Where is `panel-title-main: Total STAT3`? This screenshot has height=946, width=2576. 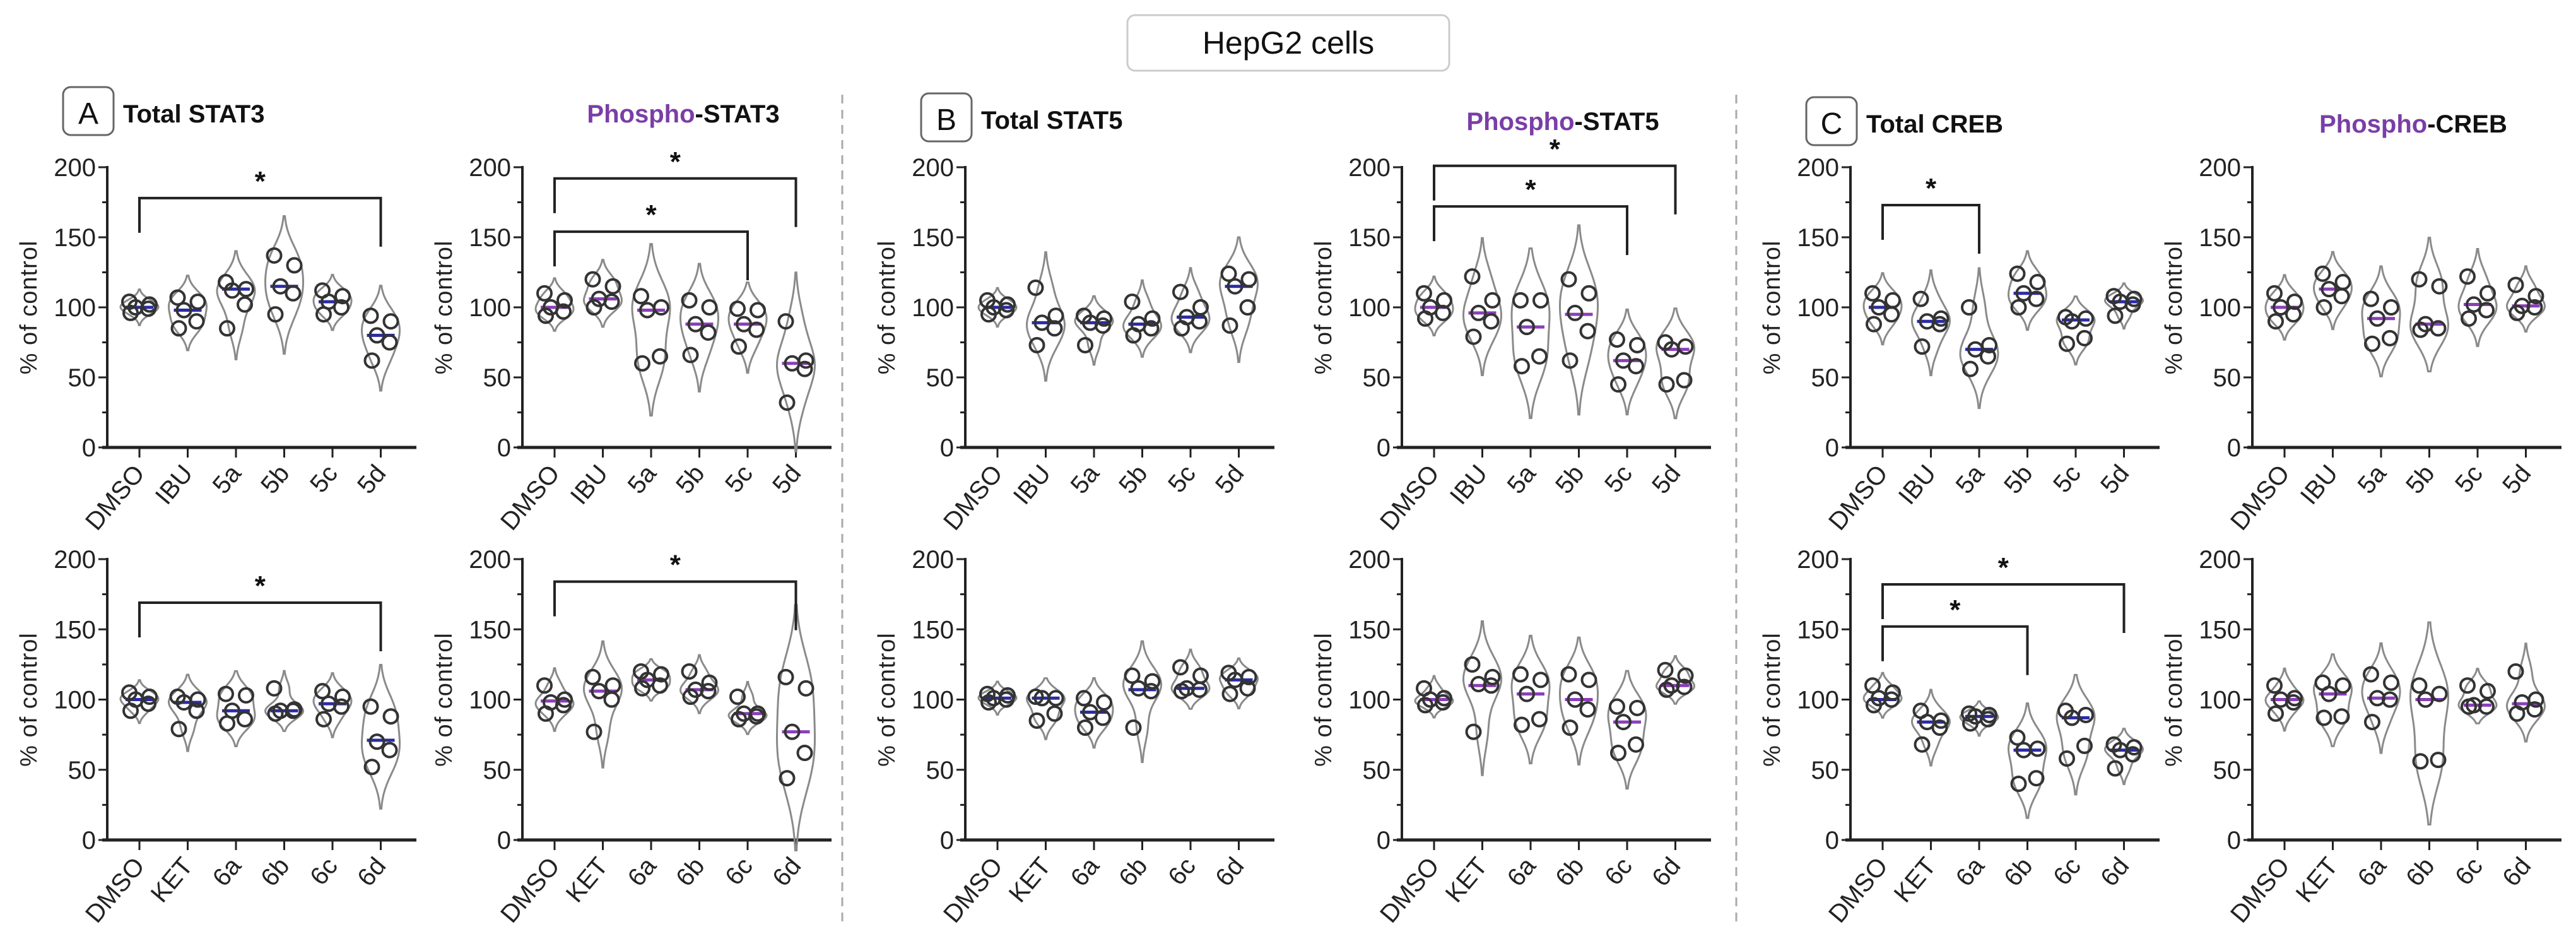
panel-title-main: Total STAT3 is located at coordinates (193, 114).